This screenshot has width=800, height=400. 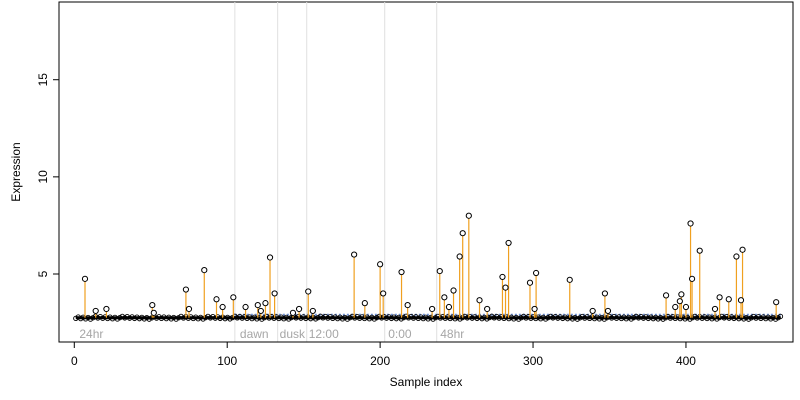 What do you see at coordinates (780, 316) in the screenshot?
I see `baseline-point` at bounding box center [780, 316].